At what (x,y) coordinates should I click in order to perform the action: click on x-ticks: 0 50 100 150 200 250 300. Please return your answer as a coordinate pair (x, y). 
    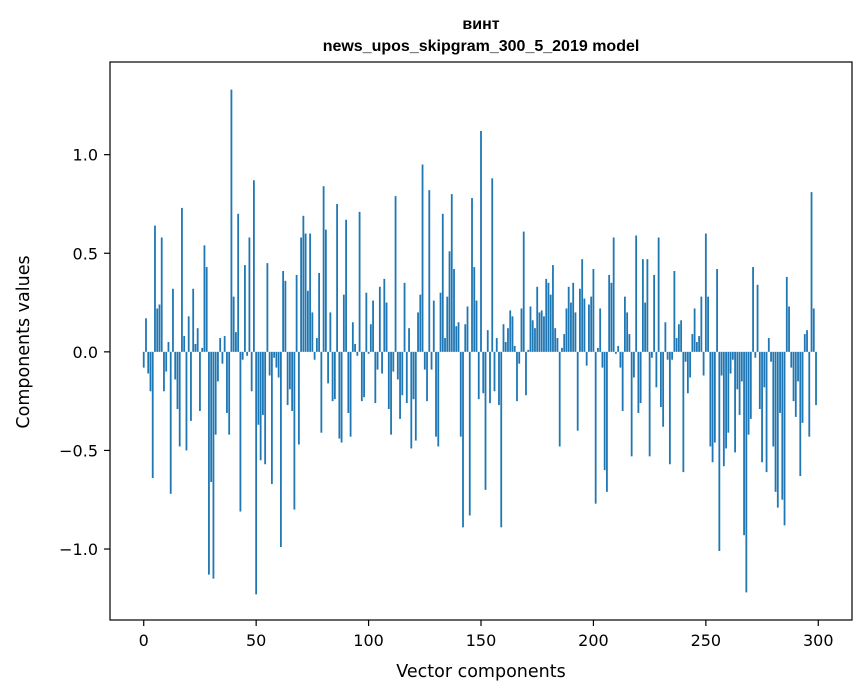
    Looking at the image, I should click on (486, 635).